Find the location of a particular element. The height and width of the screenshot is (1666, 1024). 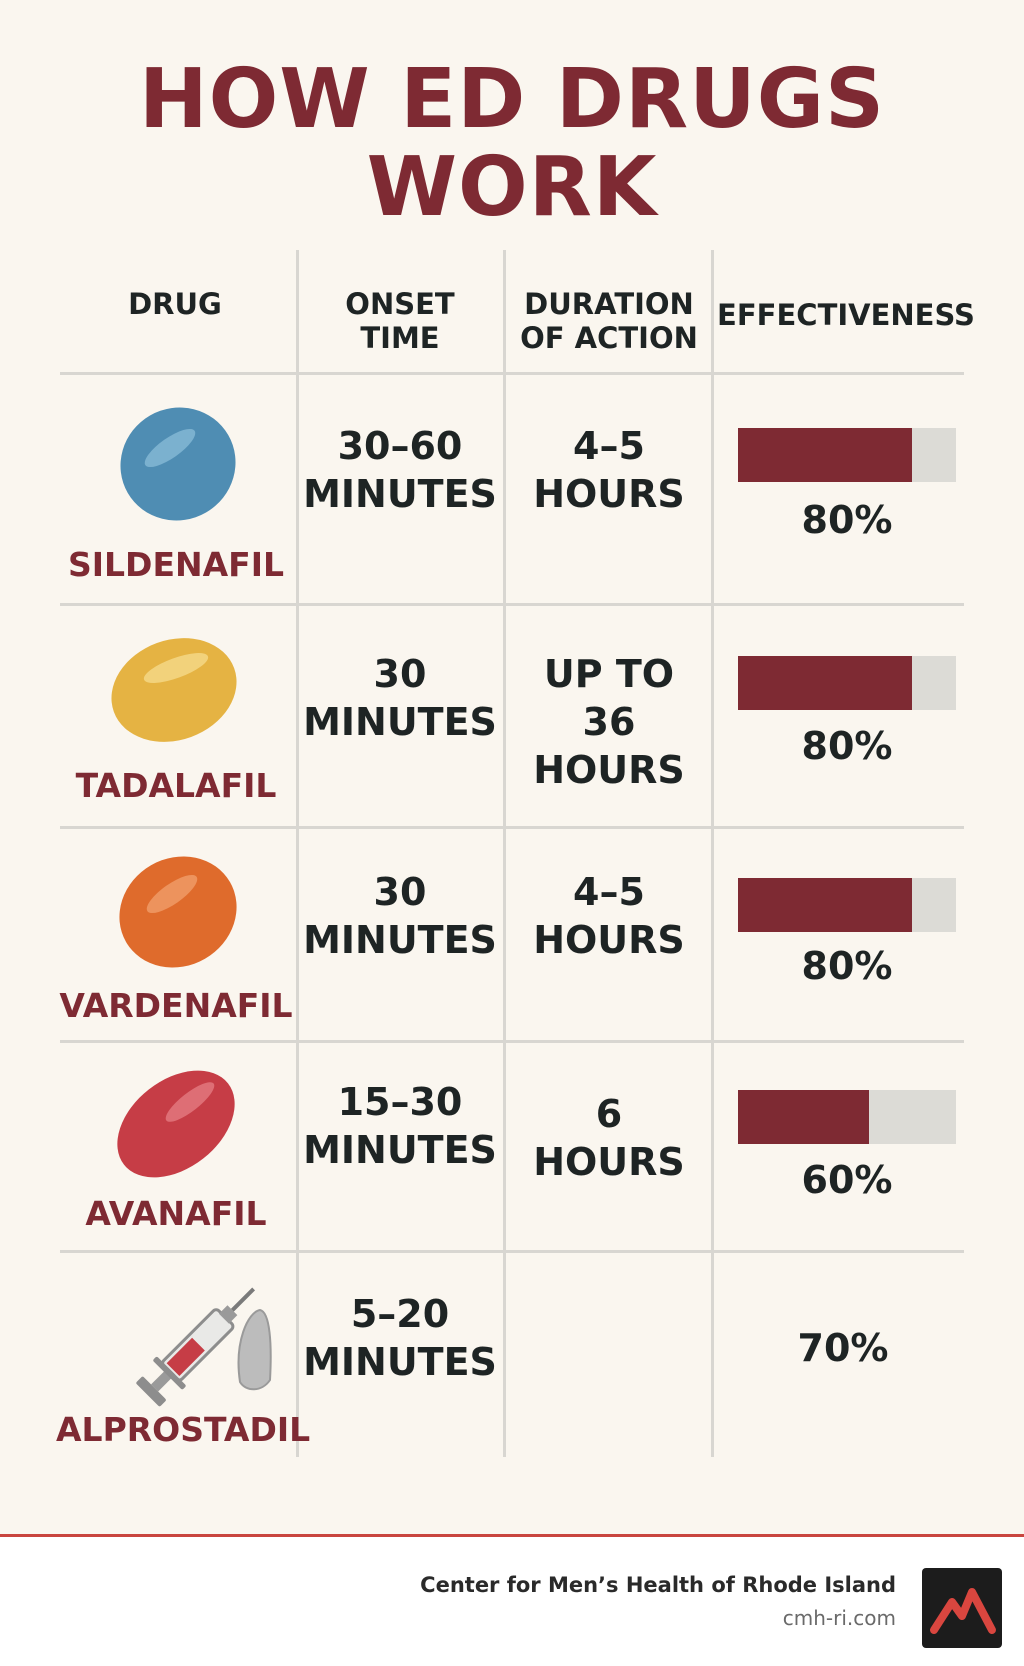

onset-value: 15–30 is located at coordinates (400, 1102).